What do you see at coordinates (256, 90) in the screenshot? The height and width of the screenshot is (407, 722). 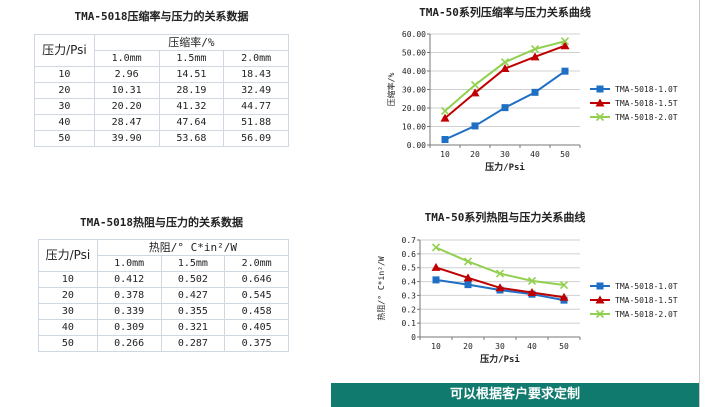 I see `table1-cell: 32.49` at bounding box center [256, 90].